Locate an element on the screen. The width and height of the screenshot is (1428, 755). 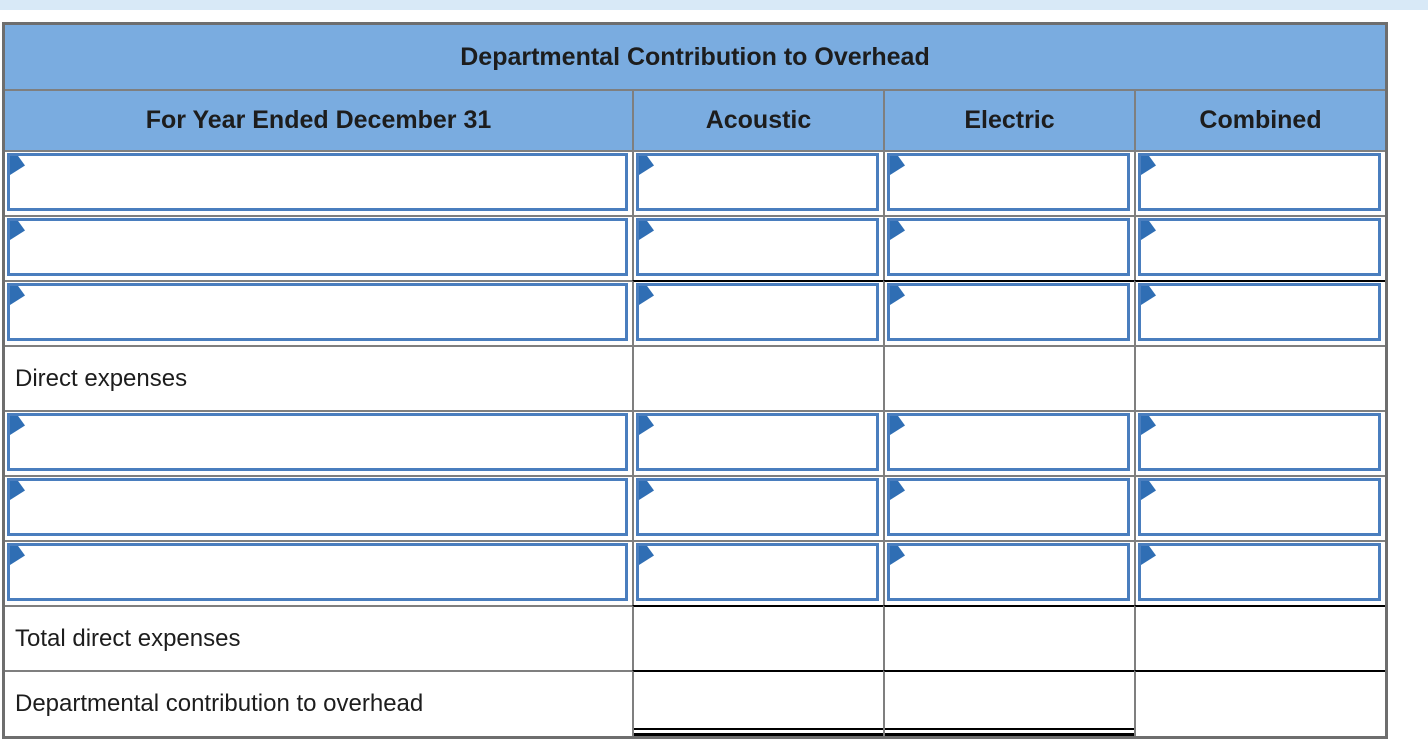
total-direct-expenses-label: Total direct expenses is located at coordinates (318, 637).